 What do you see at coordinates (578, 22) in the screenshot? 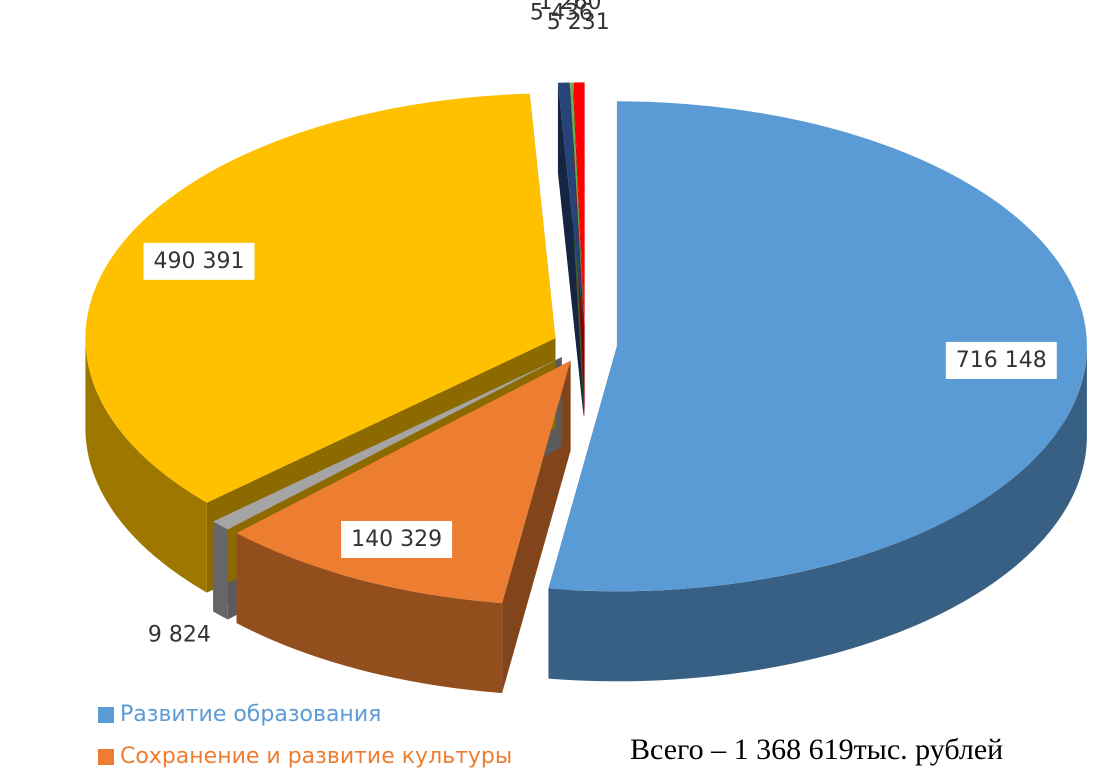
I see `value-label: 5 231` at bounding box center [578, 22].